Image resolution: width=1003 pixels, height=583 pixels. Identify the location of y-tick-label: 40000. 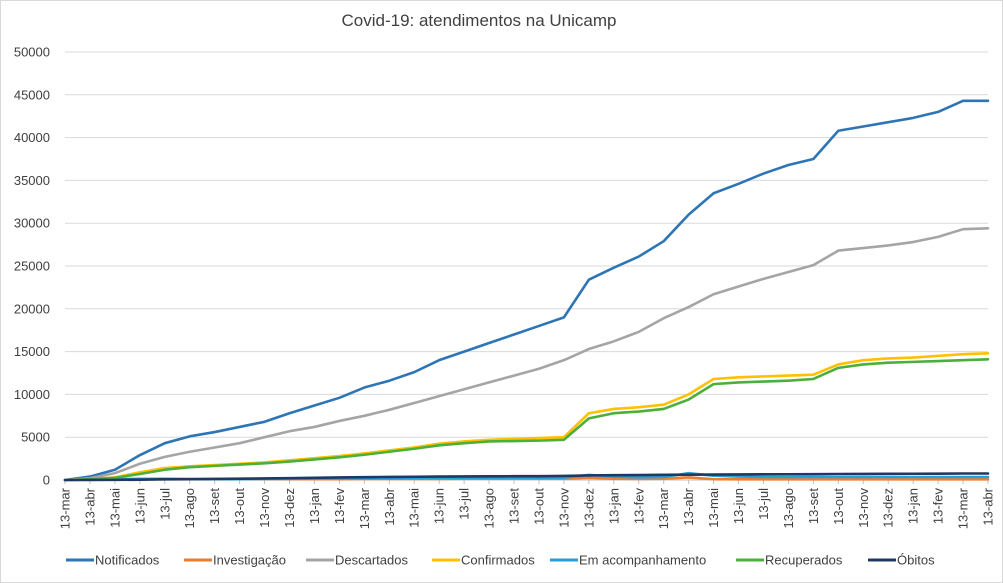
(32, 137).